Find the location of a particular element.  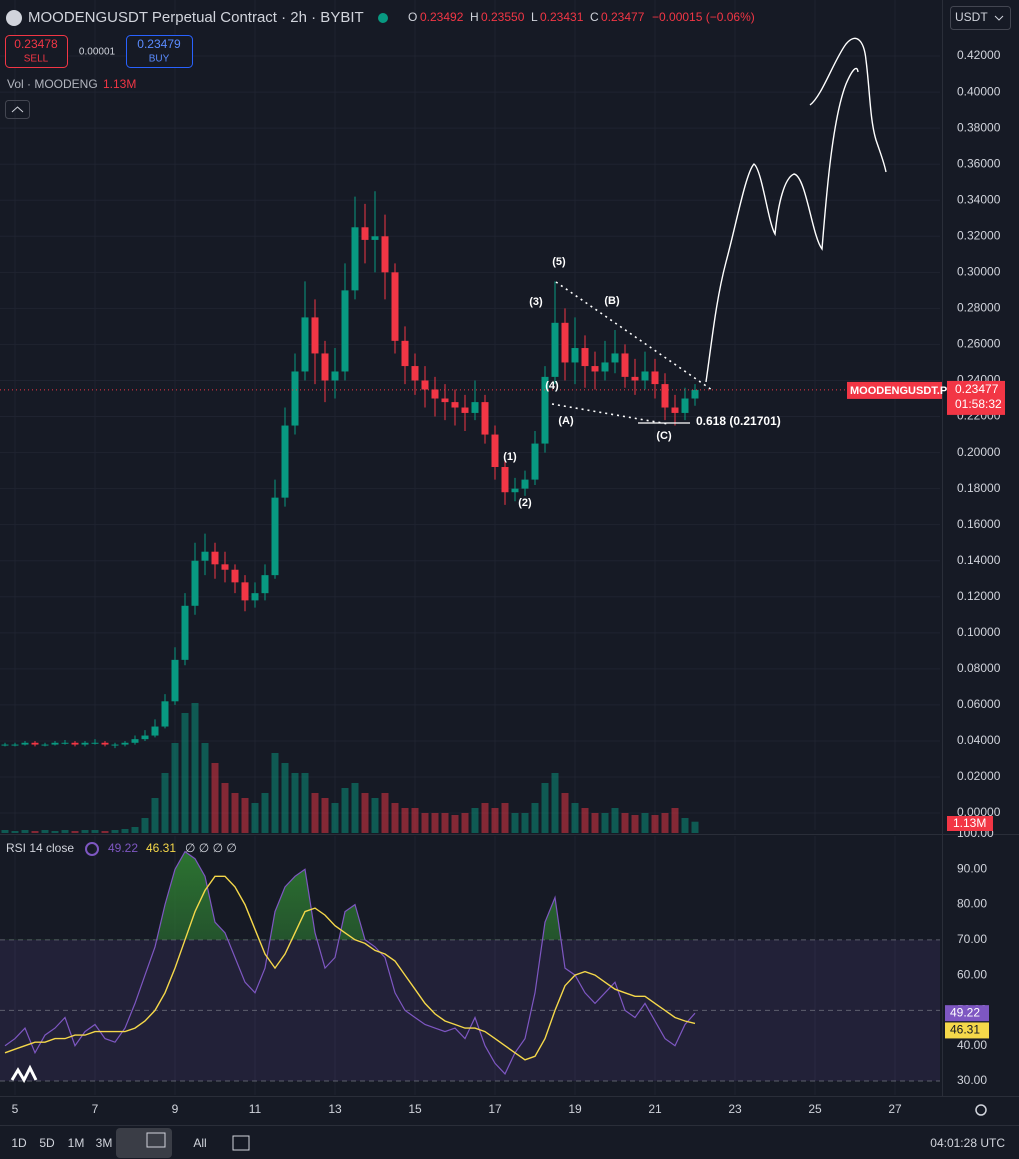

spread: 0.00001 is located at coordinates (97, 52).